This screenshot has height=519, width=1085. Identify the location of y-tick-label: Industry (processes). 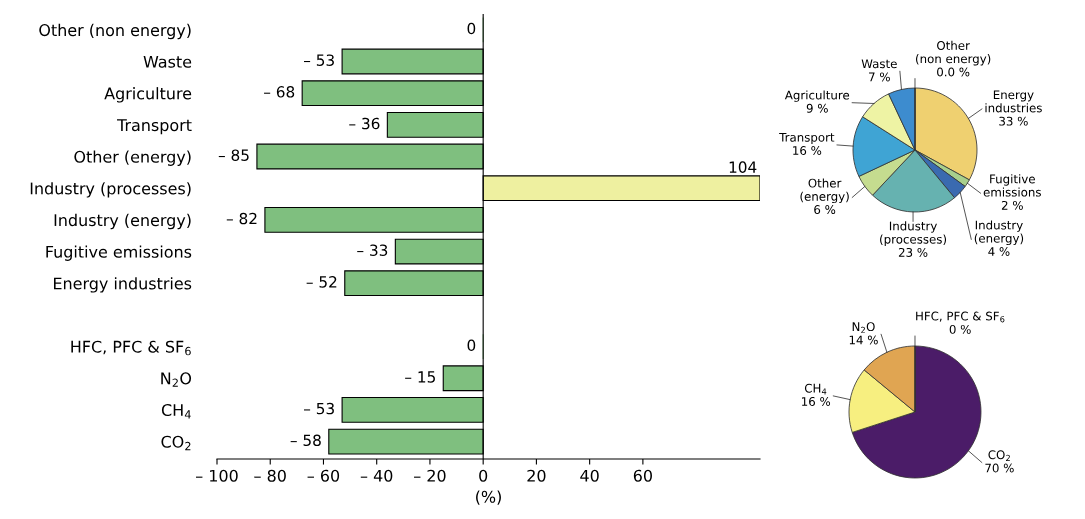
(110, 190).